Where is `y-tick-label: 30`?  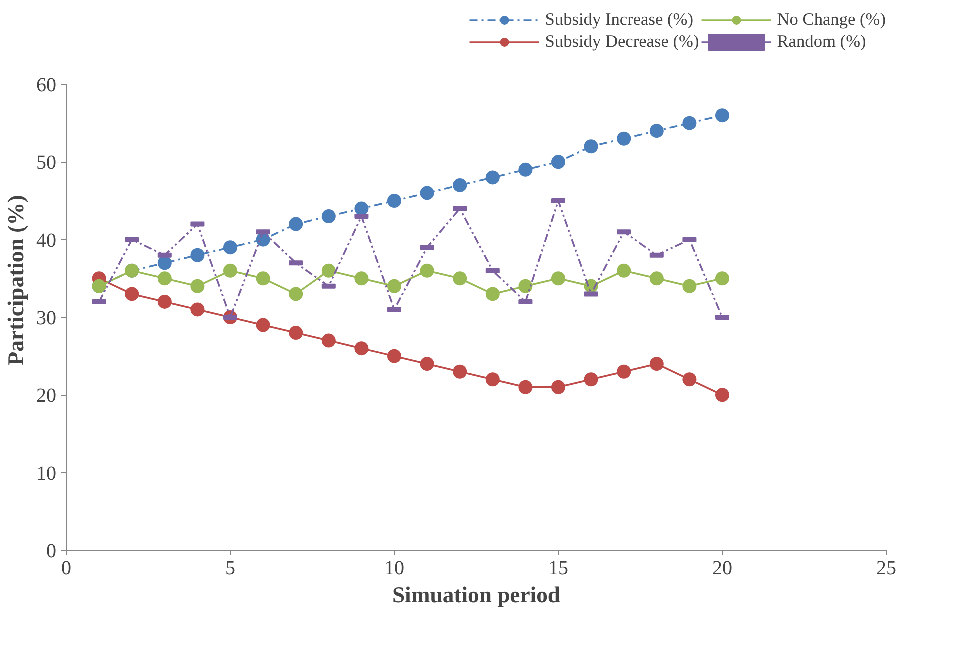
y-tick-label: 30 is located at coordinates (46, 319).